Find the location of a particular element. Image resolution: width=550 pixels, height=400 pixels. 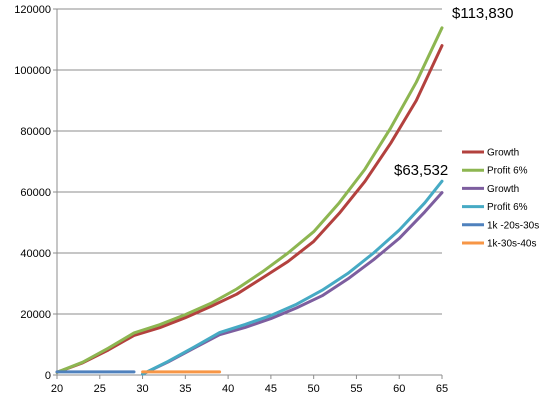

y-tick-label: 0 is located at coordinates (48, 376).